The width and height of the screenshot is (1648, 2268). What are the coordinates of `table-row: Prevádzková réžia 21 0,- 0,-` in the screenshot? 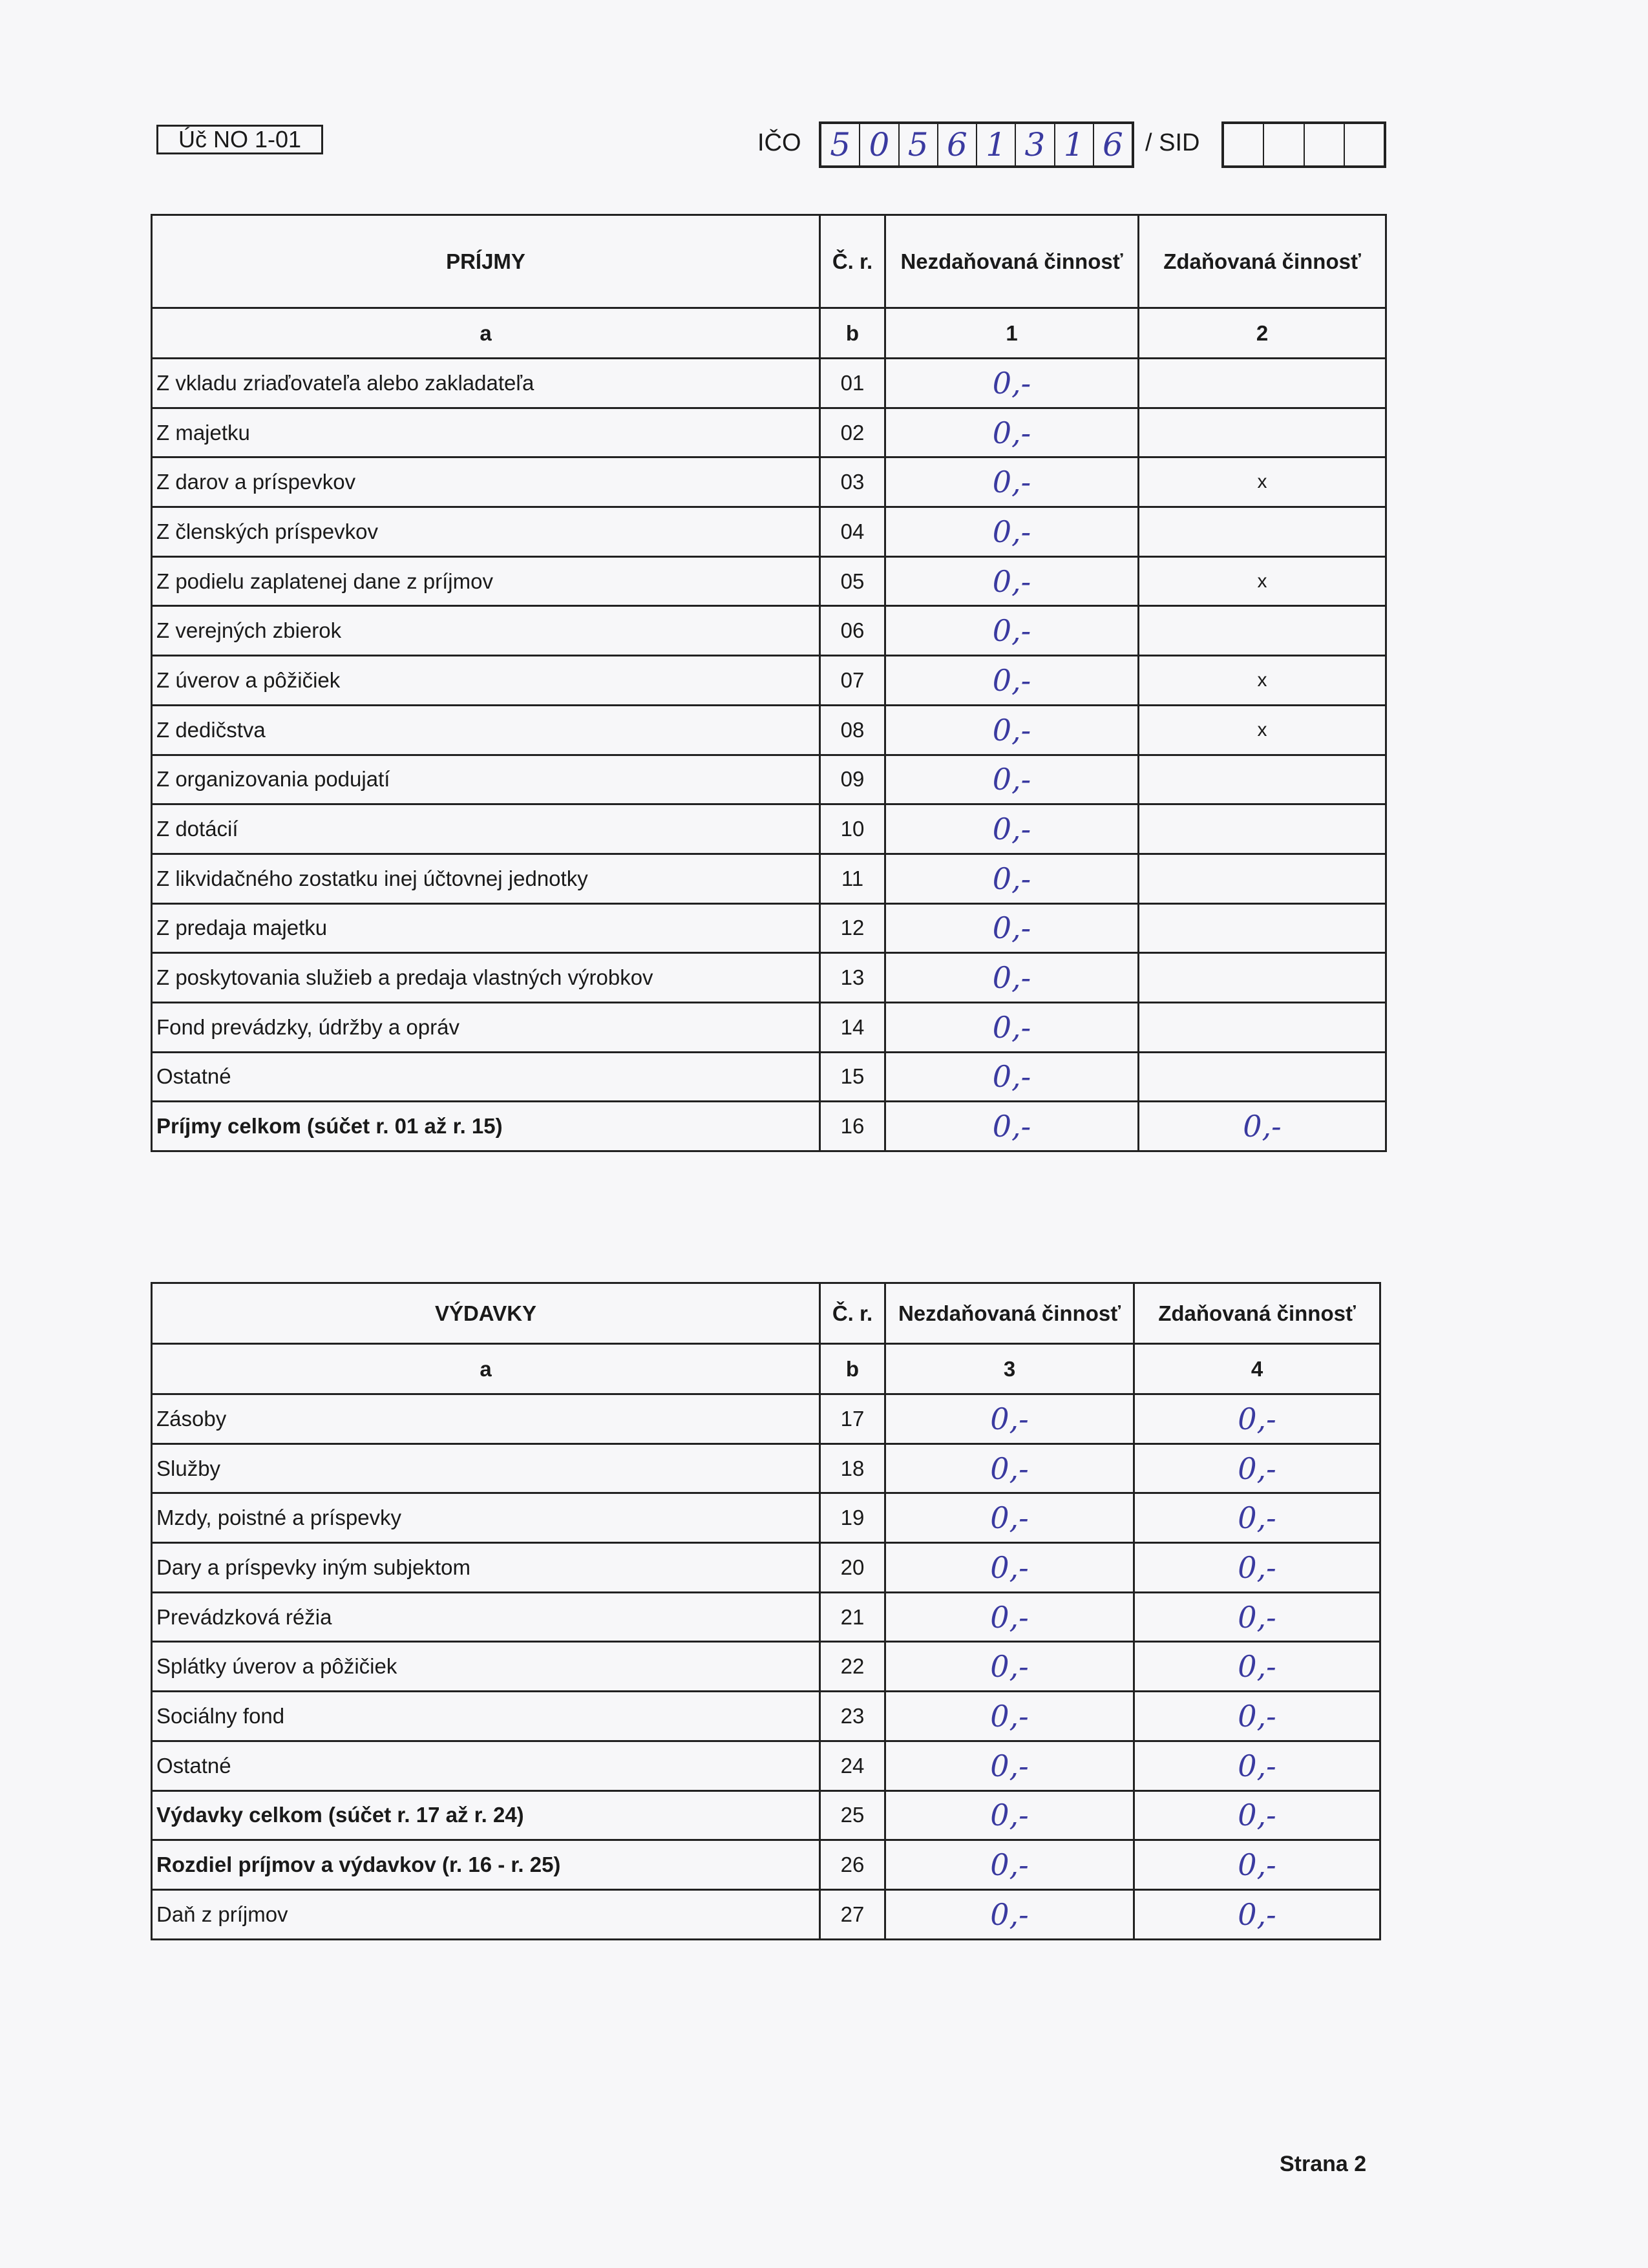 It's located at (766, 1617).